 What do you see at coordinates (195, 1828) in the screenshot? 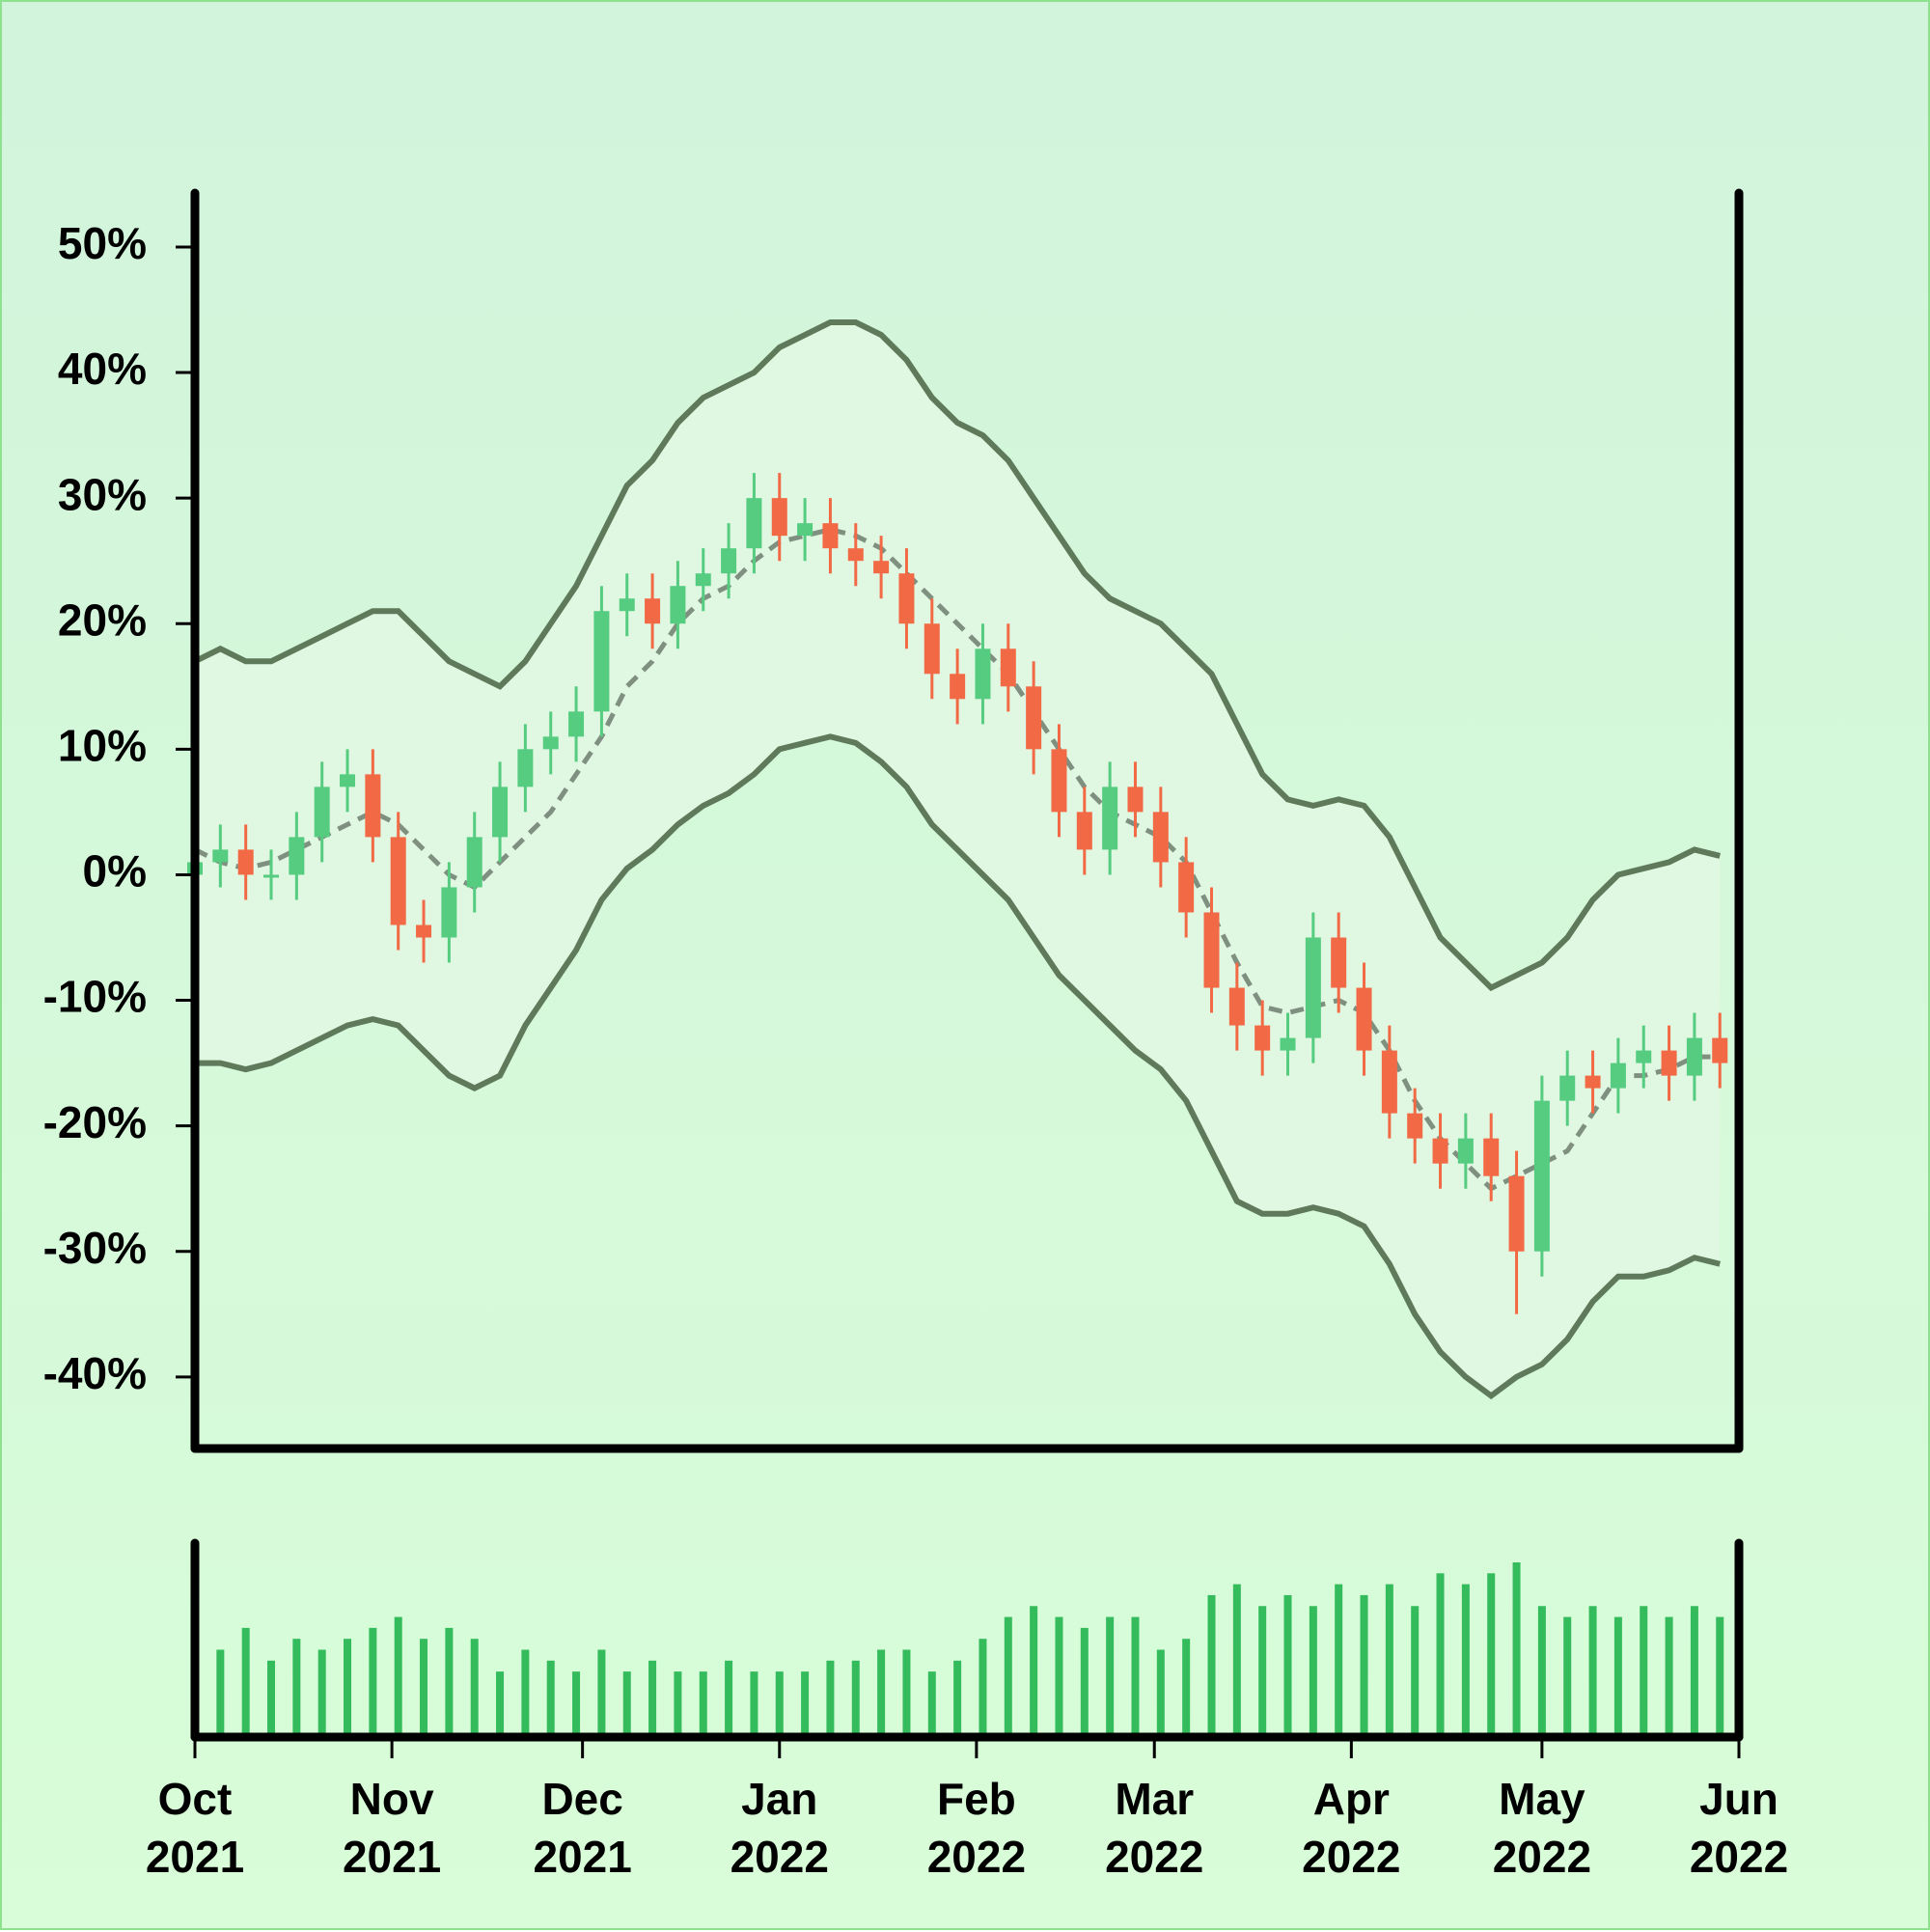
I see `x-tick-label: Oct 2021` at bounding box center [195, 1828].